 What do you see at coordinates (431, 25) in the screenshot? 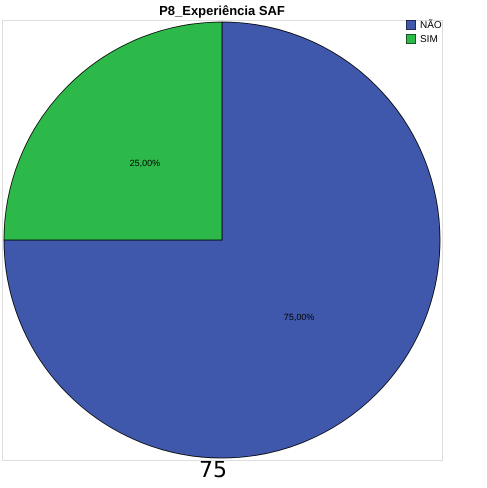
I see `legend-label: NÃO` at bounding box center [431, 25].